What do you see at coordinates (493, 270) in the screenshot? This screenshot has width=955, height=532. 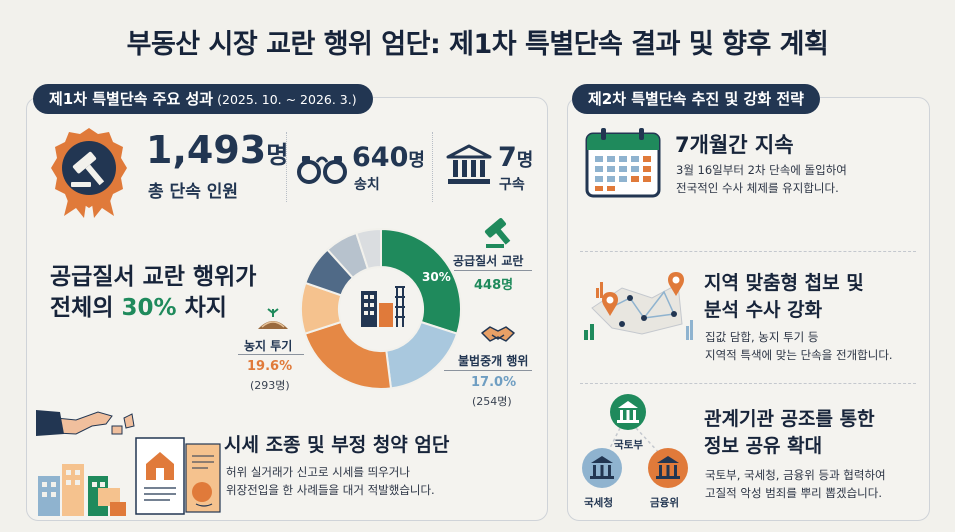 I see `segment-supply-underline` at bounding box center [493, 270].